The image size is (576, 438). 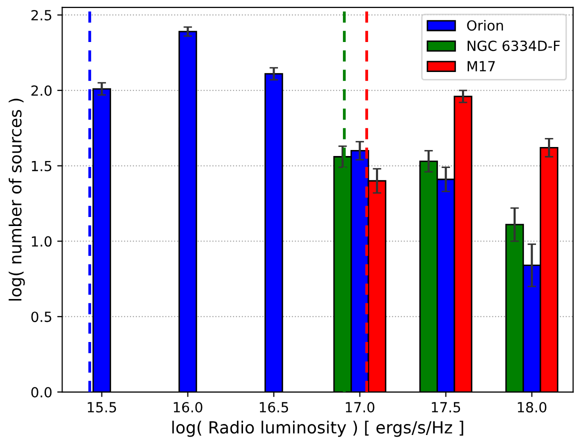 I want to click on y-tick-label: 2.0, so click(x=41, y=90).